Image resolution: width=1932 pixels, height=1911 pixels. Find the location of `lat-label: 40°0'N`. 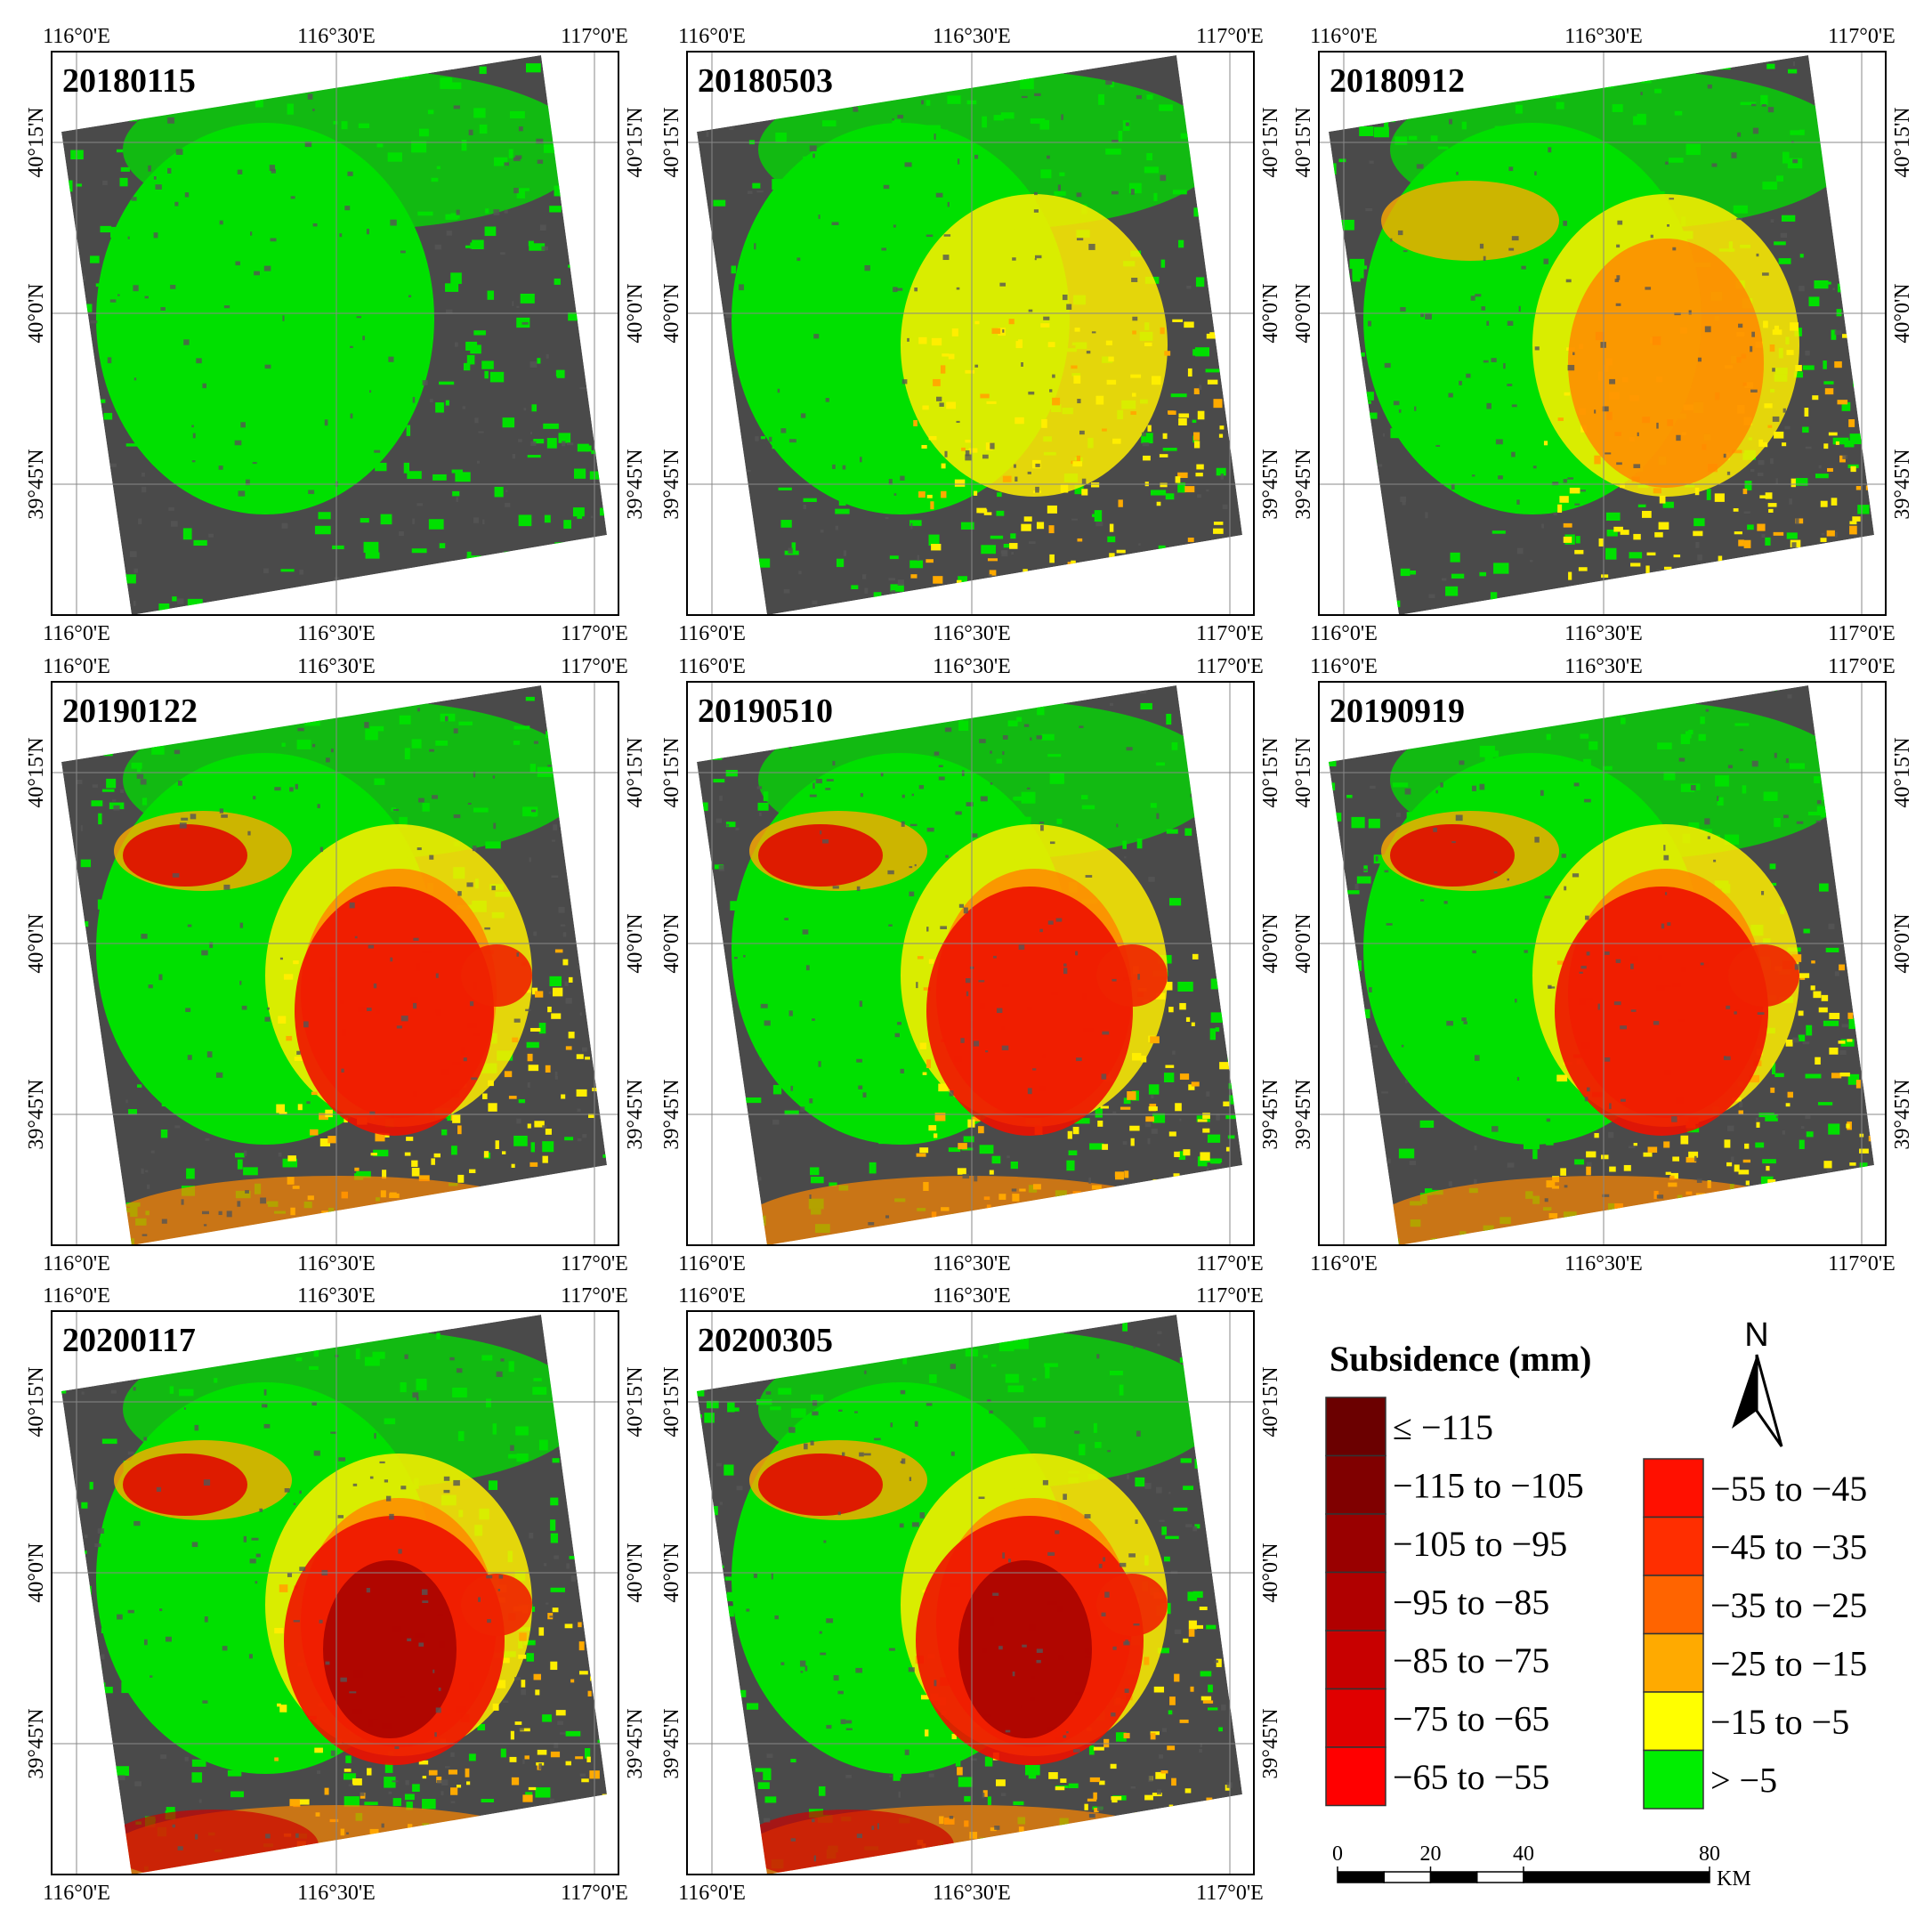

lat-label: 40°0'N is located at coordinates (1270, 313).